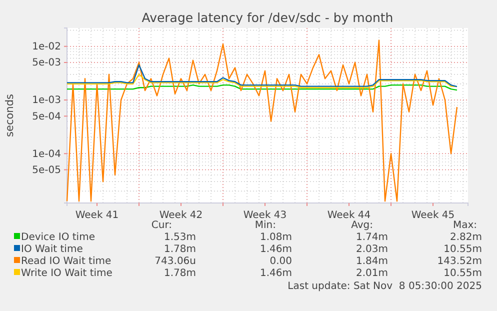 The image size is (497, 311). What do you see at coordinates (362, 225) in the screenshot?
I see `text: Avg:` at bounding box center [362, 225].